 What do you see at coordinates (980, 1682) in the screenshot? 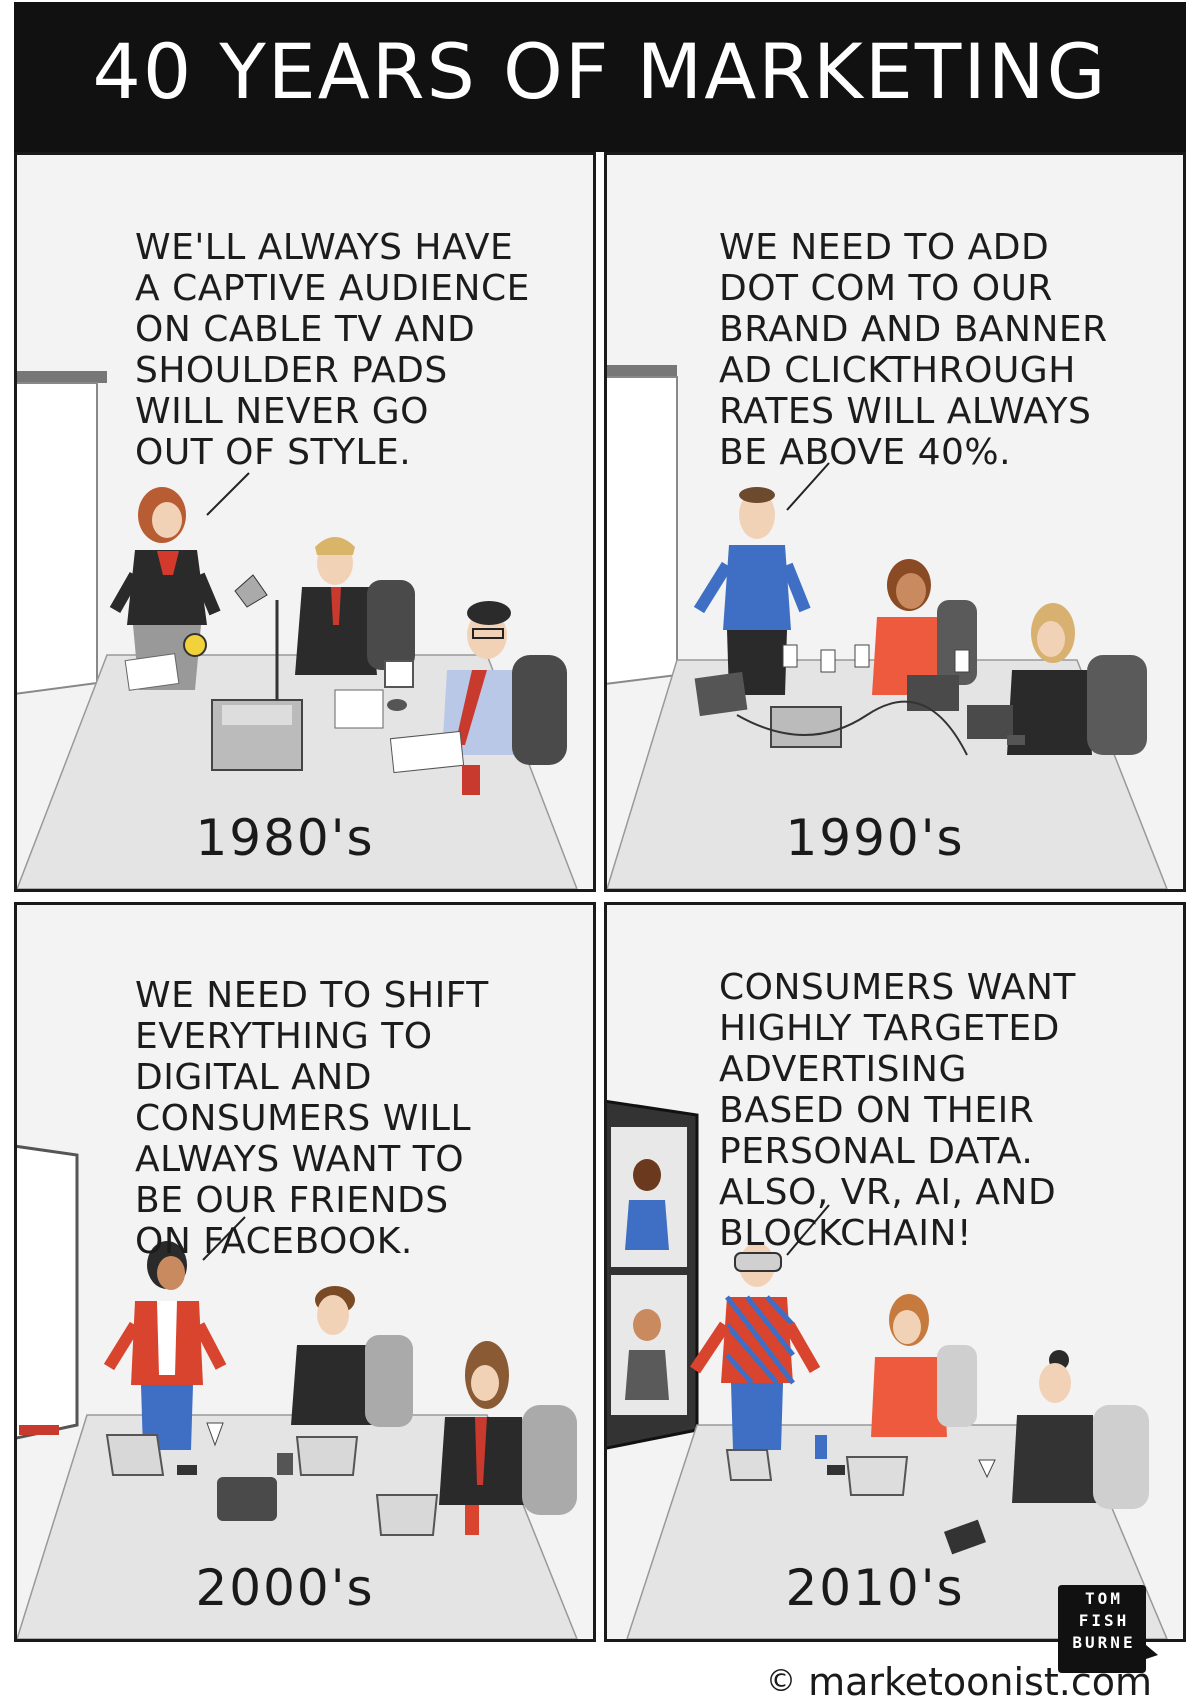
I see `credit-url: marketoonist.com` at bounding box center [980, 1682].